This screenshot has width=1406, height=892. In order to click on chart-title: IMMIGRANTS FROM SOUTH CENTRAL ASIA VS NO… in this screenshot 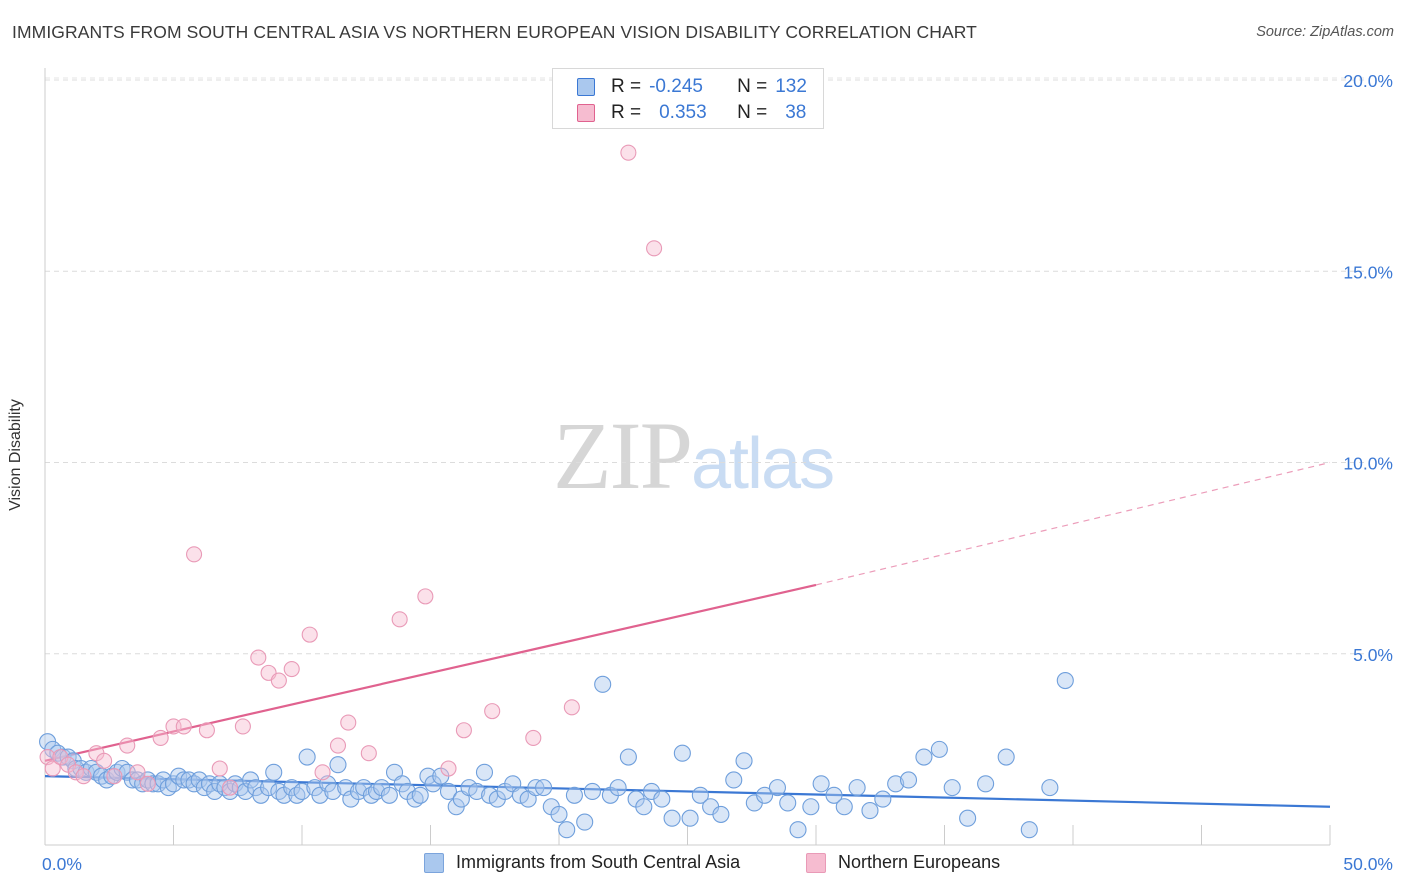, I will do `click(494, 32)`.